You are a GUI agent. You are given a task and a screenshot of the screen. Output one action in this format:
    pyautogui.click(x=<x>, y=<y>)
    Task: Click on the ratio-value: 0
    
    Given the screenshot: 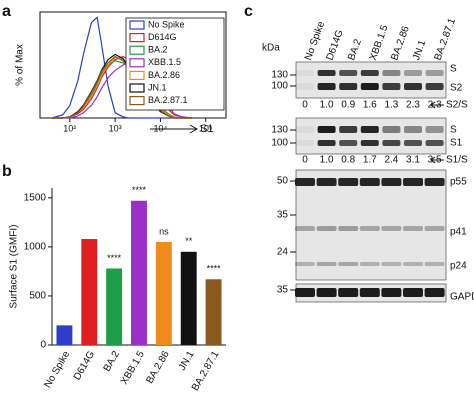 What is the action you would take?
    pyautogui.click(x=305, y=160)
    